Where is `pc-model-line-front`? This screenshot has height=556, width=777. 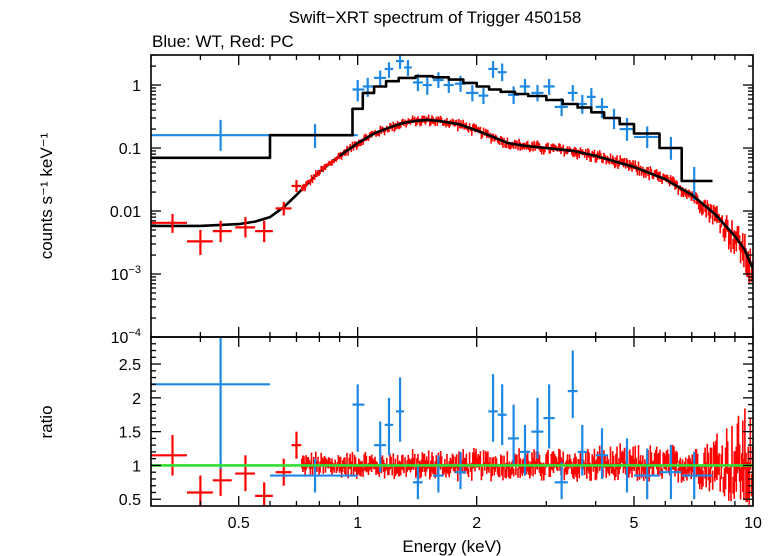 pc-model-line-front is located at coordinates (545, 194).